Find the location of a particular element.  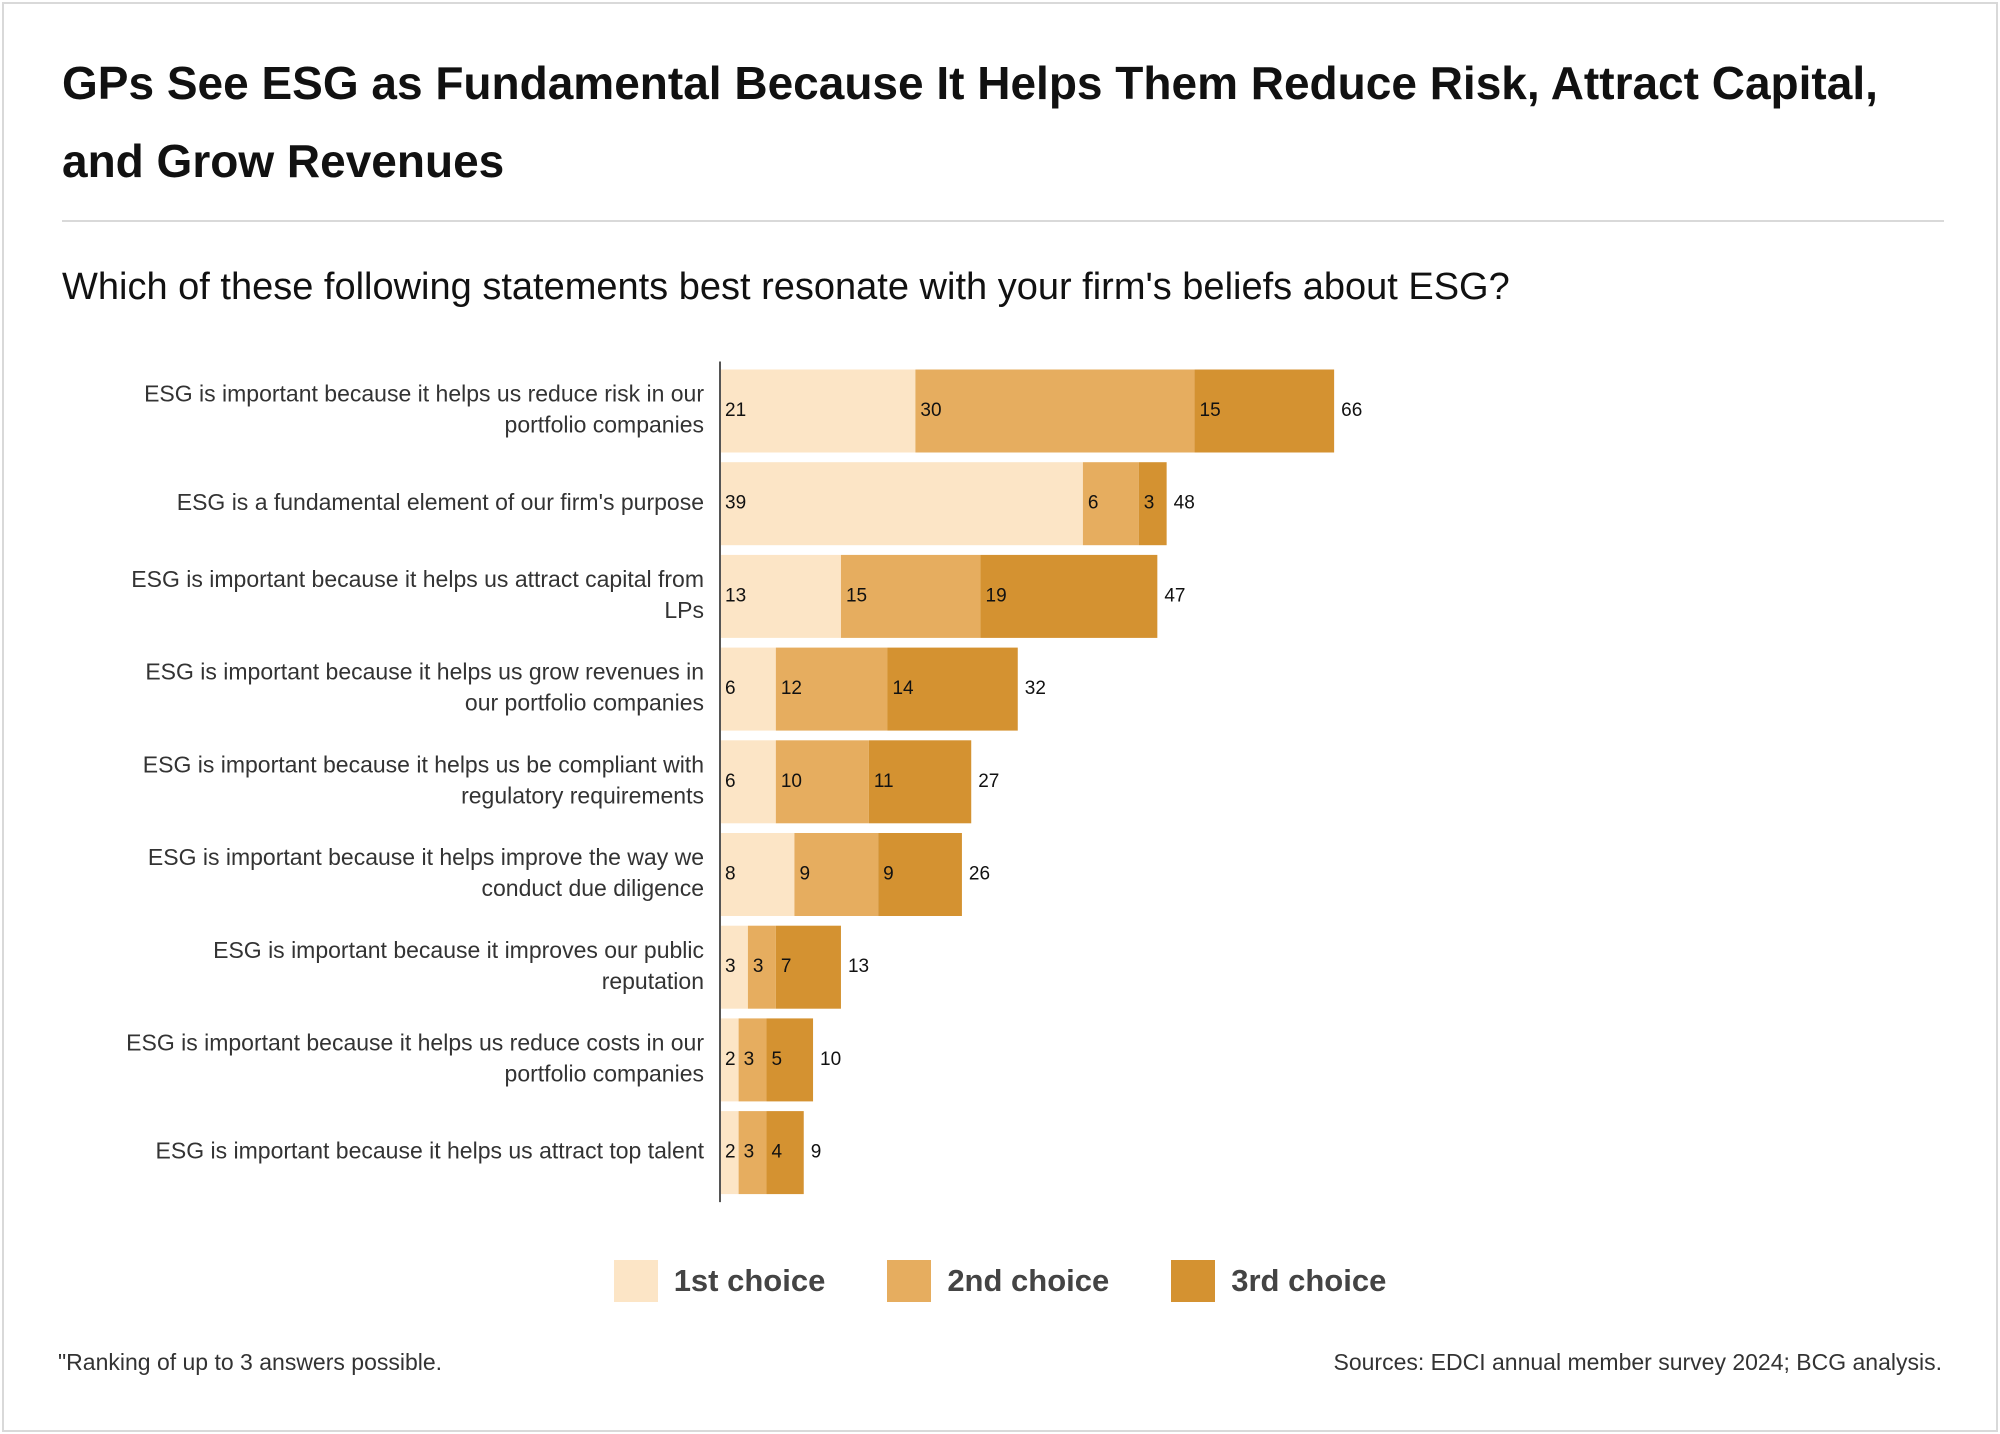

bar-value-label: 30 is located at coordinates (930, 410).